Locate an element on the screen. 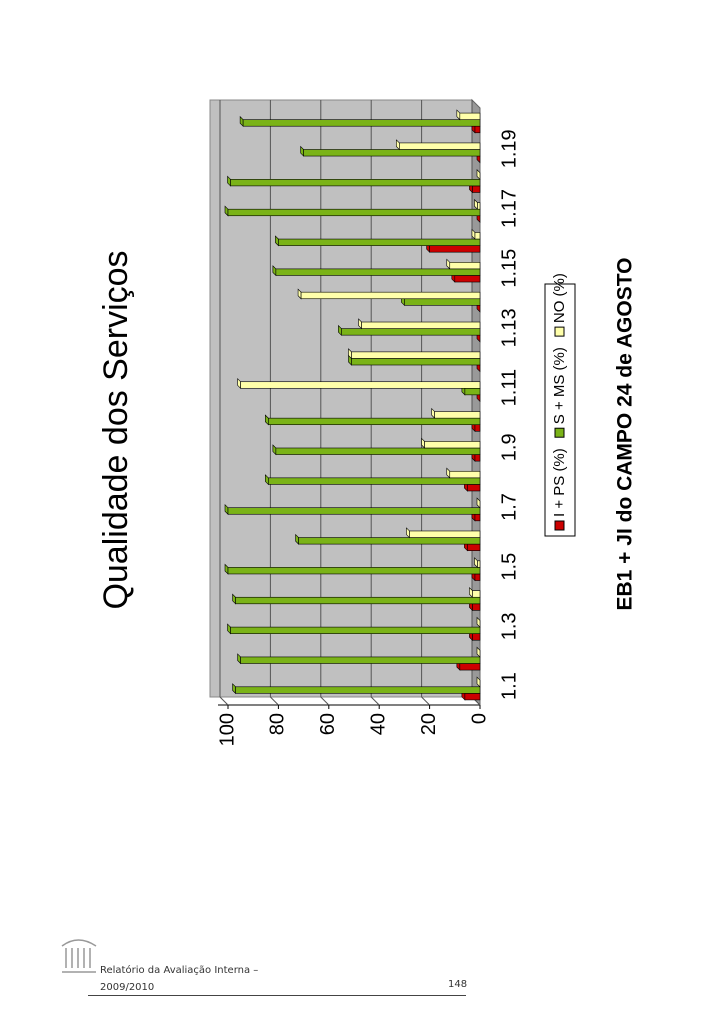 This screenshot has width=728, height=1030. grid-line is located at coordinates (274, 403).